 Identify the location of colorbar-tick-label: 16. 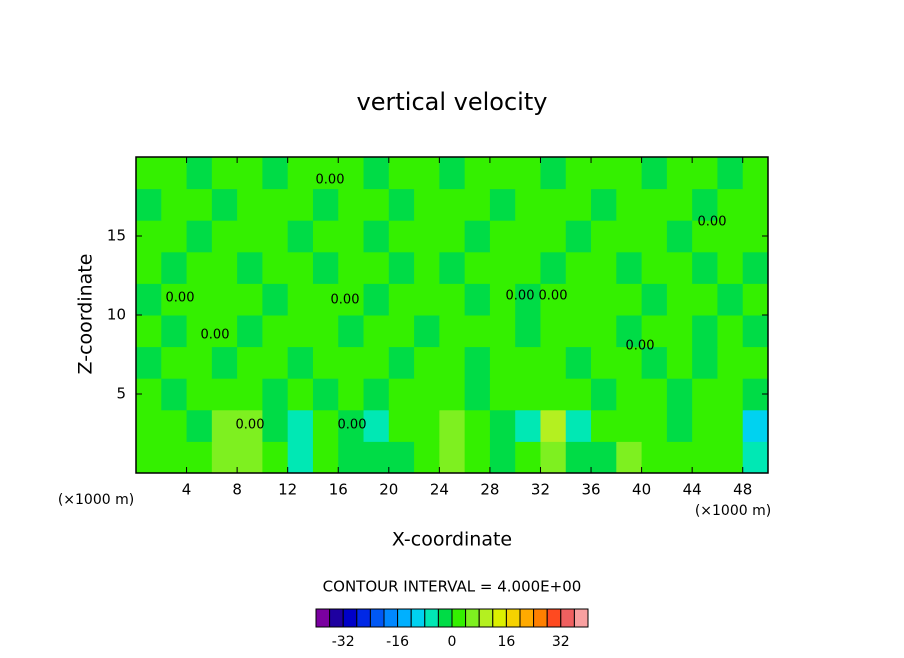
(506, 642).